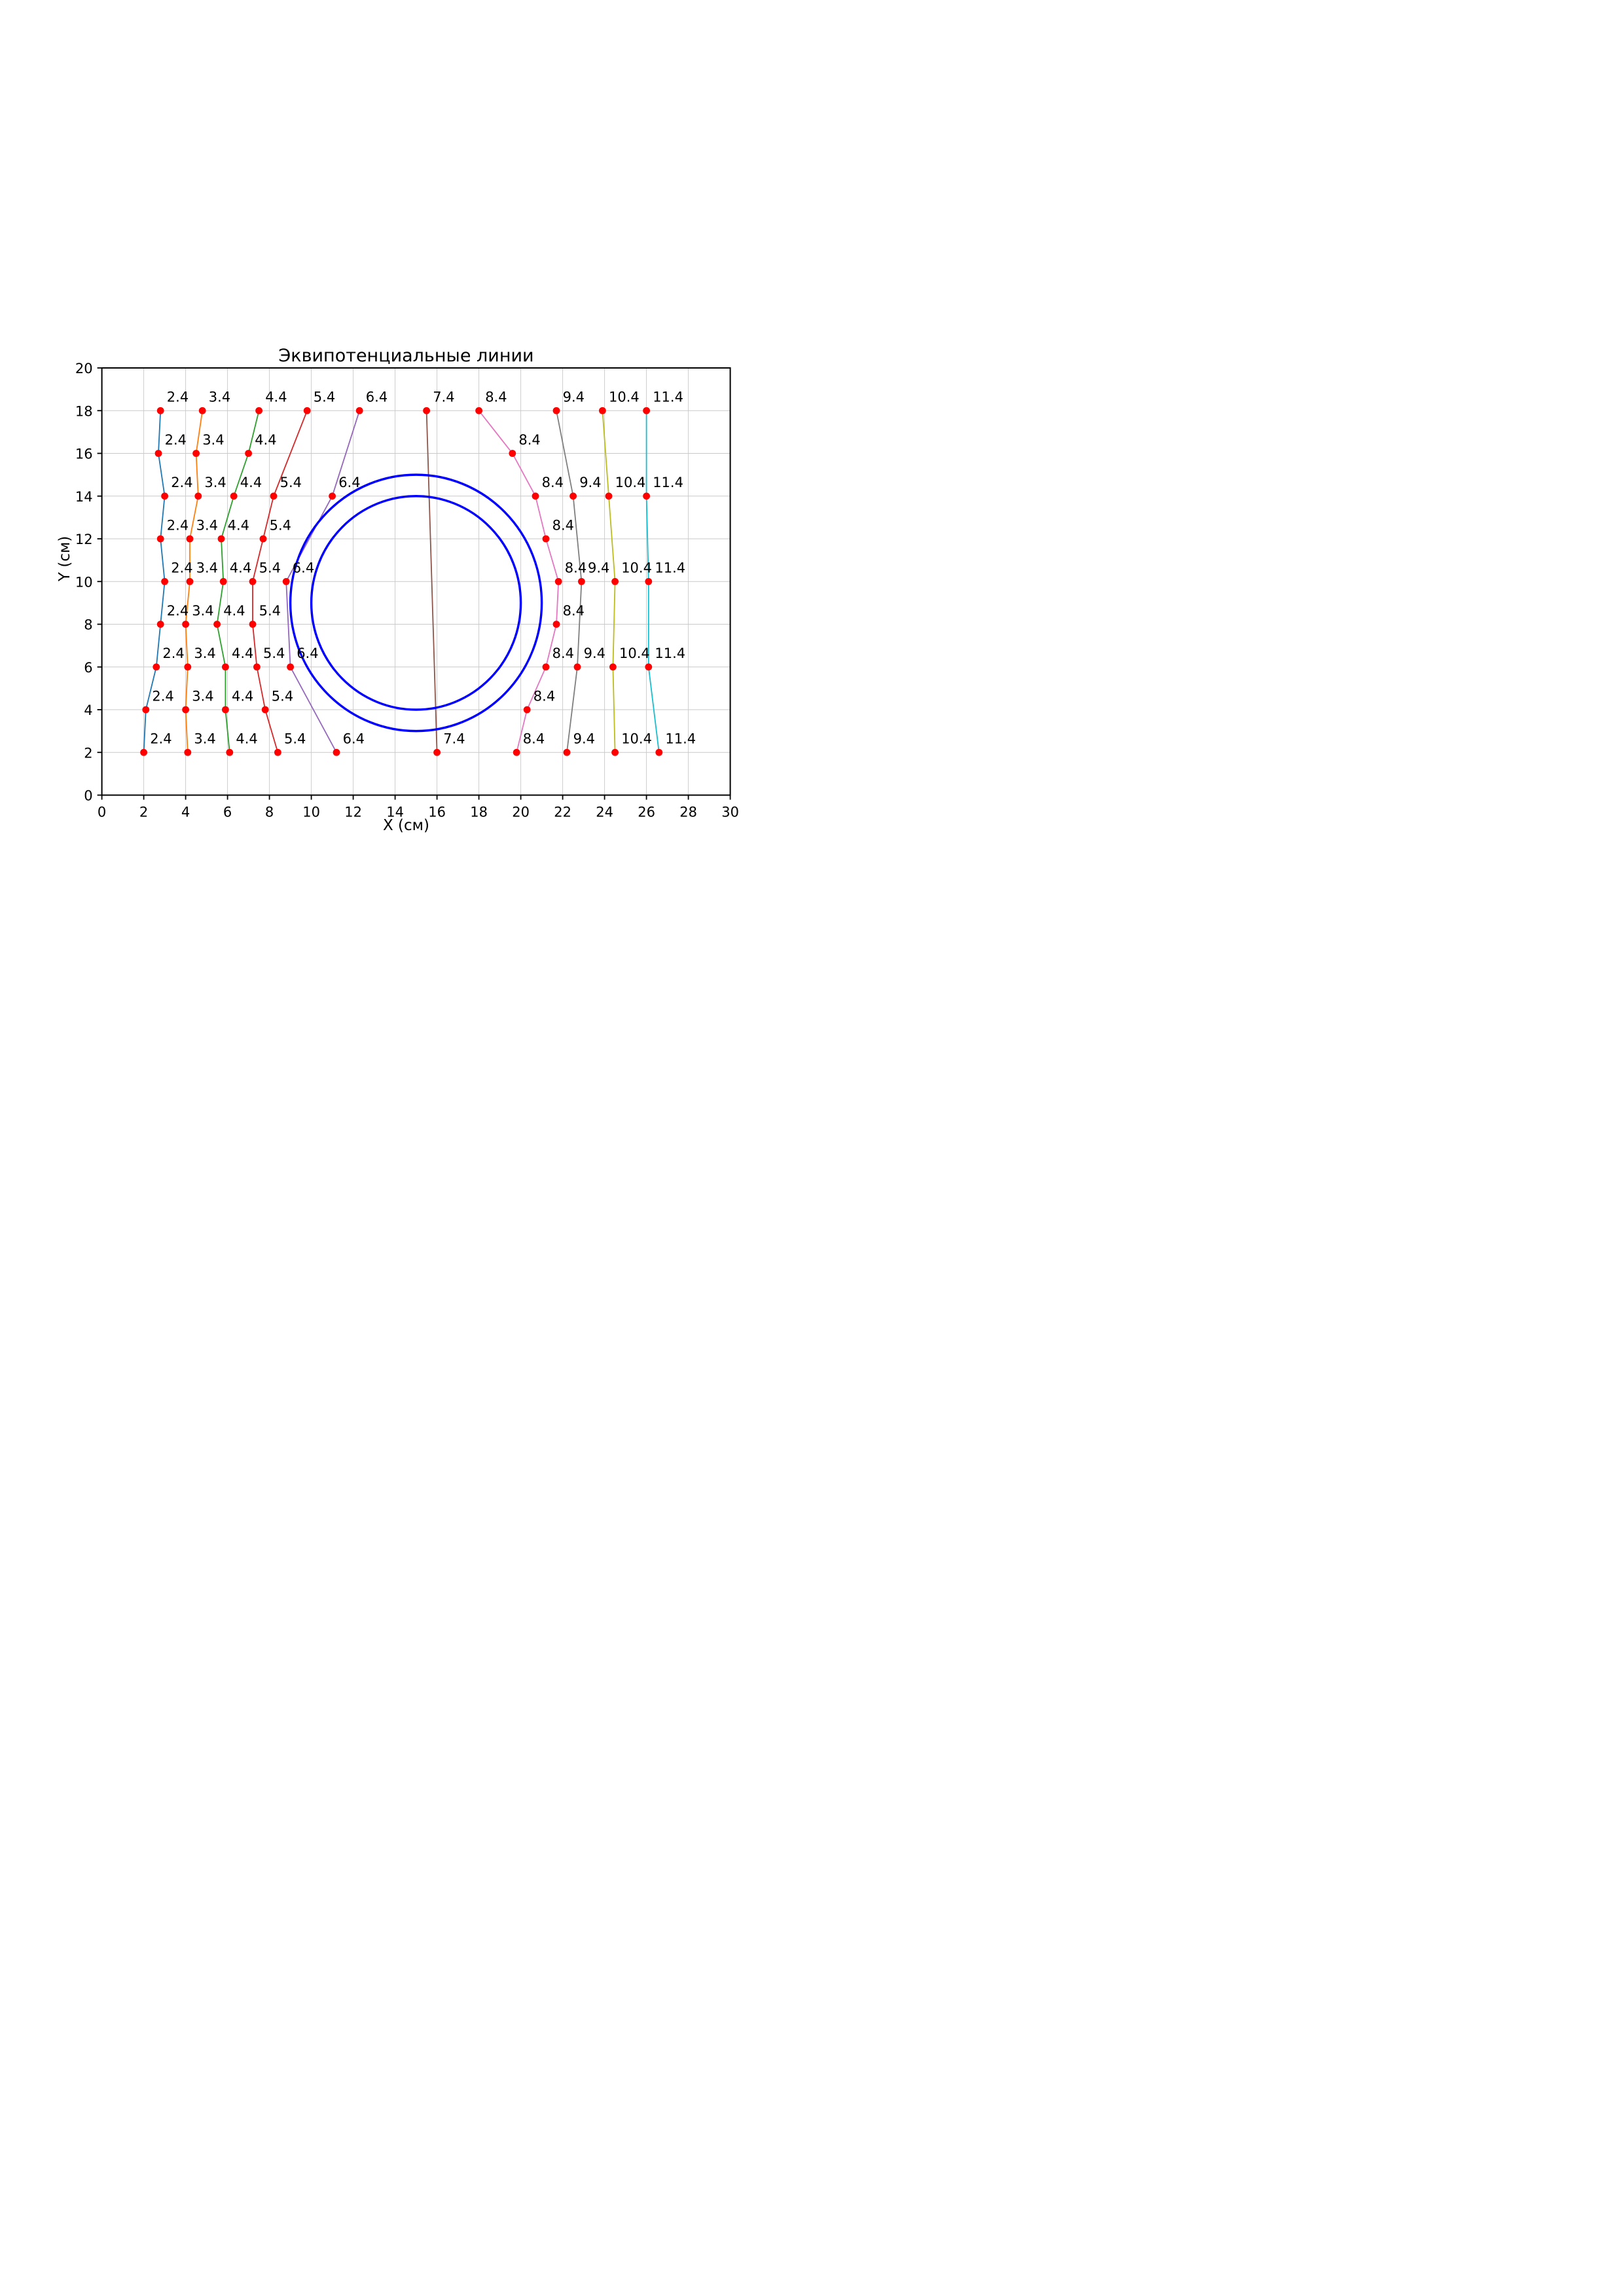 The image size is (1624, 2296). Describe the element at coordinates (688, 812) in the screenshot. I see `x-tick-label: 28` at that location.